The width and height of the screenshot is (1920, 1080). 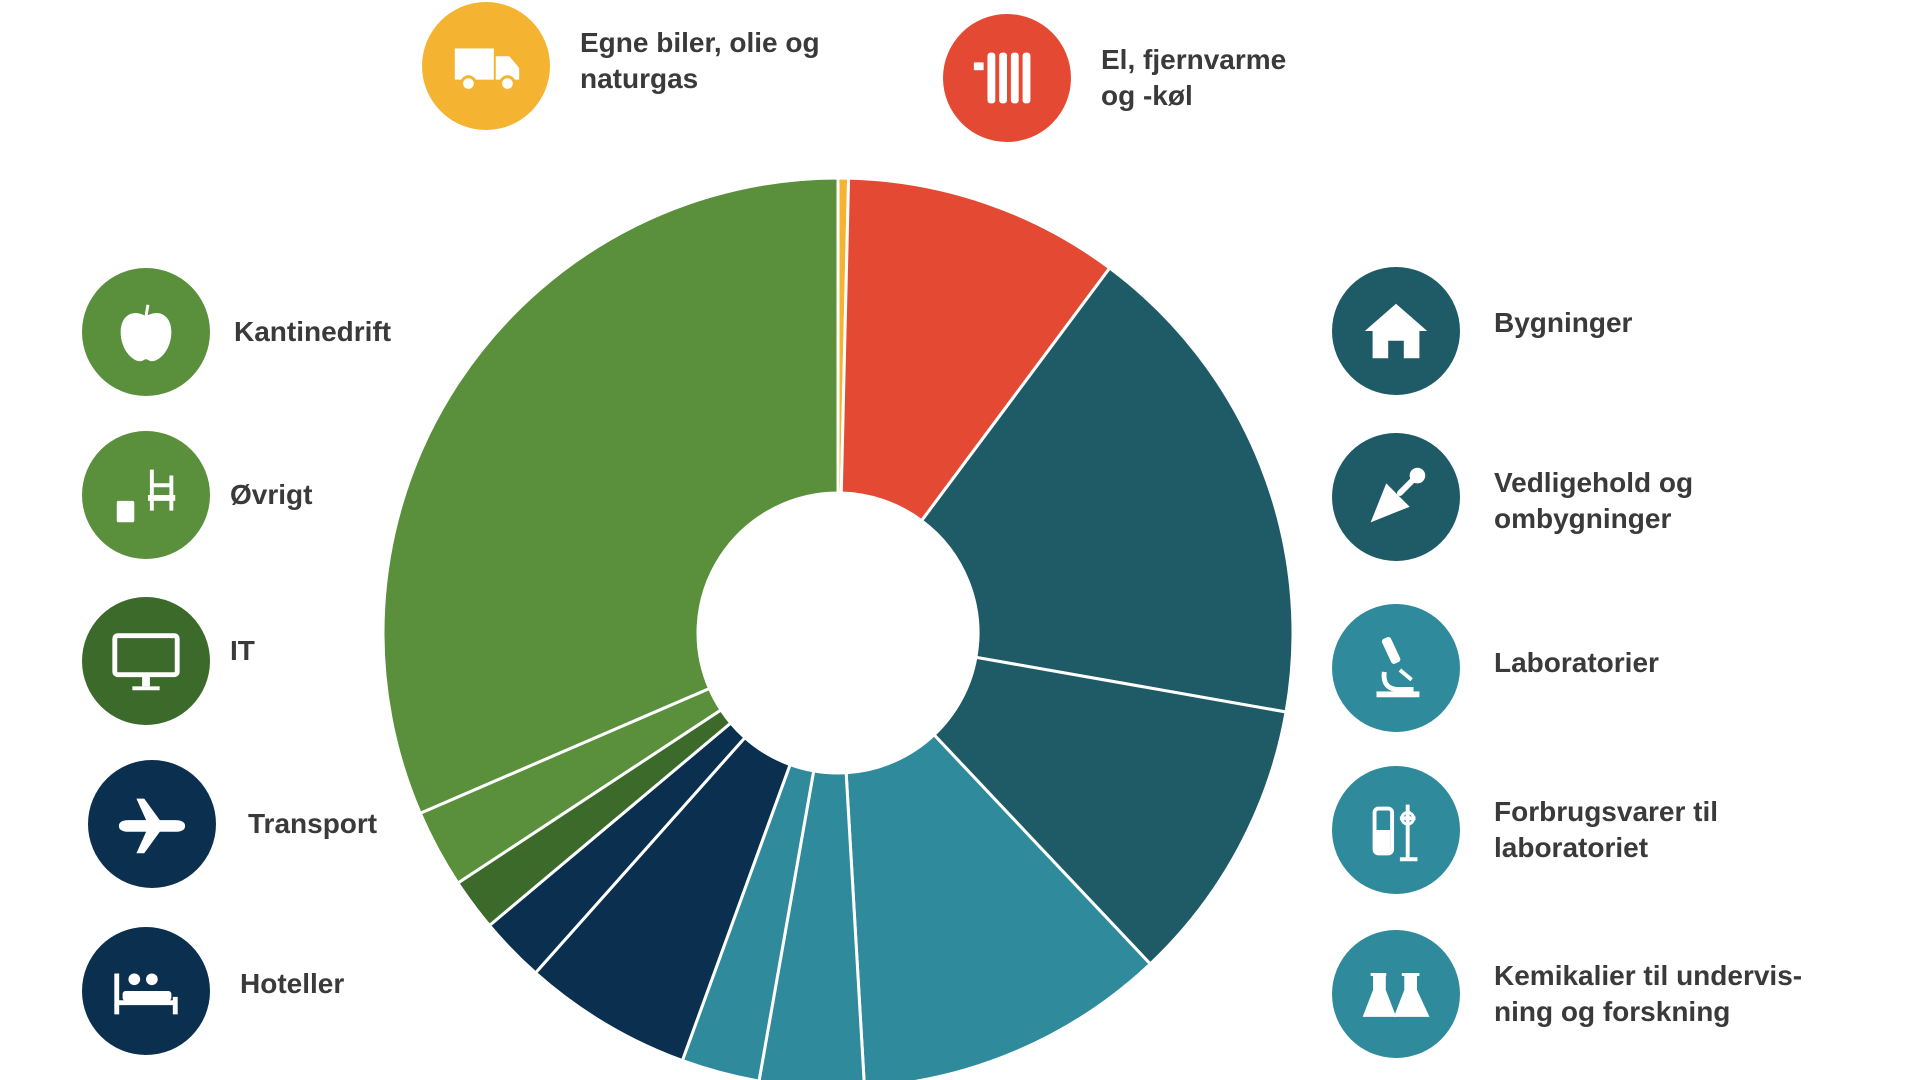 What do you see at coordinates (146, 991) in the screenshot?
I see `bed-icon` at bounding box center [146, 991].